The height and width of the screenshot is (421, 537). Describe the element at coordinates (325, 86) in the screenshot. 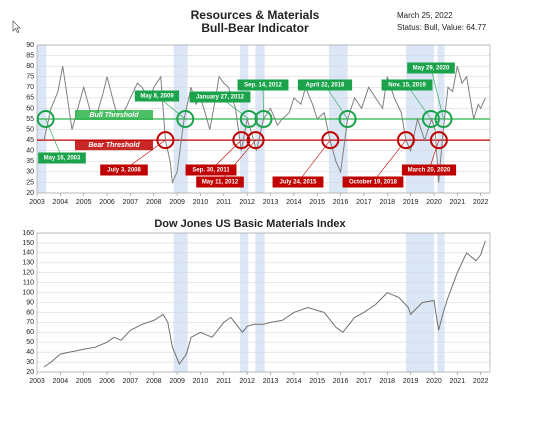

I see `signal-label: April 22, 2016` at that location.